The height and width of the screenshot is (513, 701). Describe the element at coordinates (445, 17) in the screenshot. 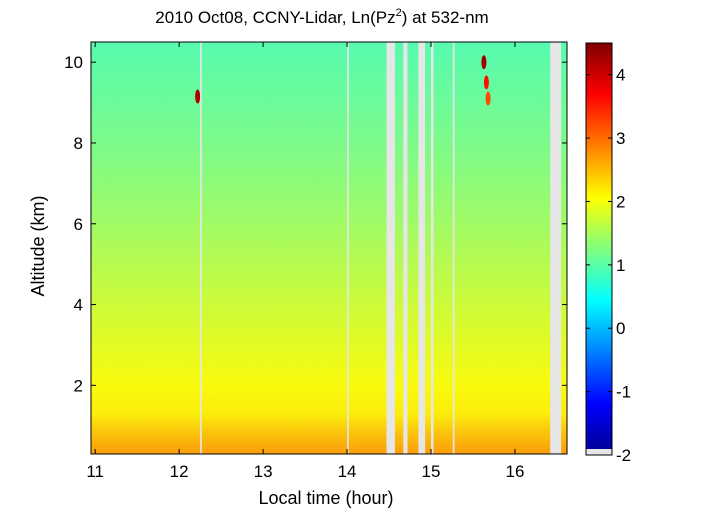

I see `title-suffix: ) at 532-nm` at that location.